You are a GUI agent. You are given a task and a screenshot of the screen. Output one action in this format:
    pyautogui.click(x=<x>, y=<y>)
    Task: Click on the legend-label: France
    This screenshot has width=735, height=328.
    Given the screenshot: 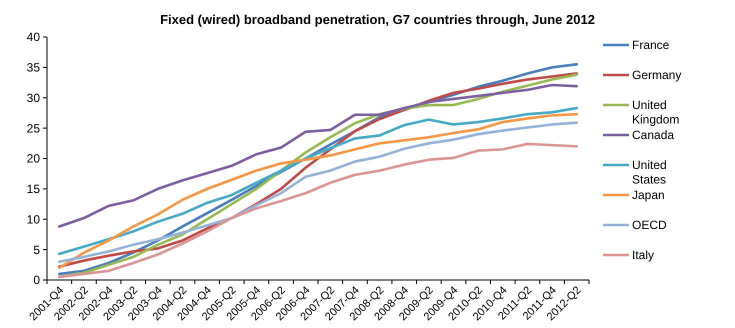 What is the action you would take?
    pyautogui.click(x=651, y=45)
    